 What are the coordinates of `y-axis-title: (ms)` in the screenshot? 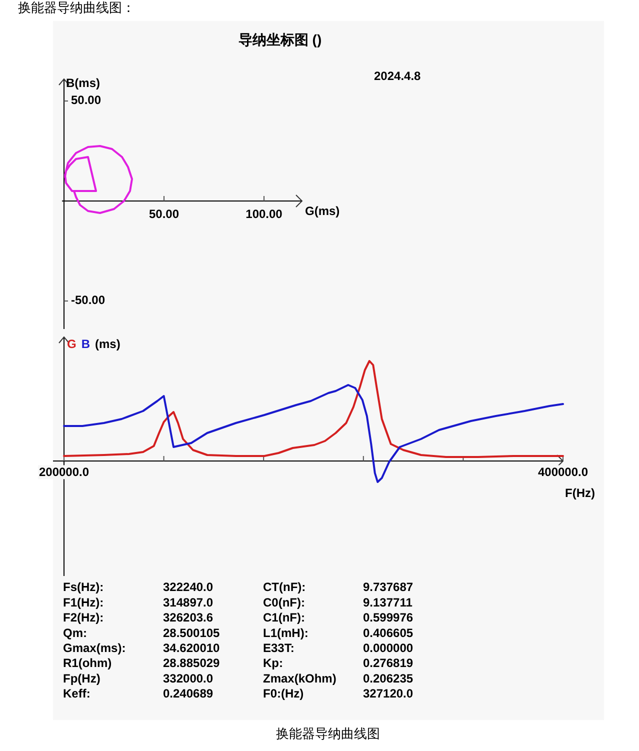 It's located at (107, 344).